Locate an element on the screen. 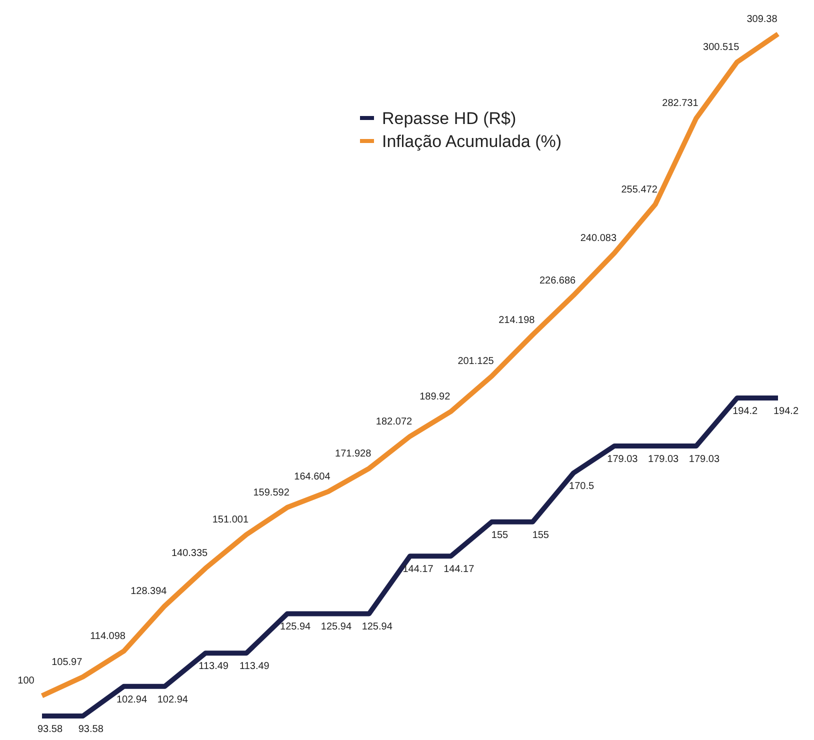 The width and height of the screenshot is (814, 740). data-label: 309.38 is located at coordinates (762, 19).